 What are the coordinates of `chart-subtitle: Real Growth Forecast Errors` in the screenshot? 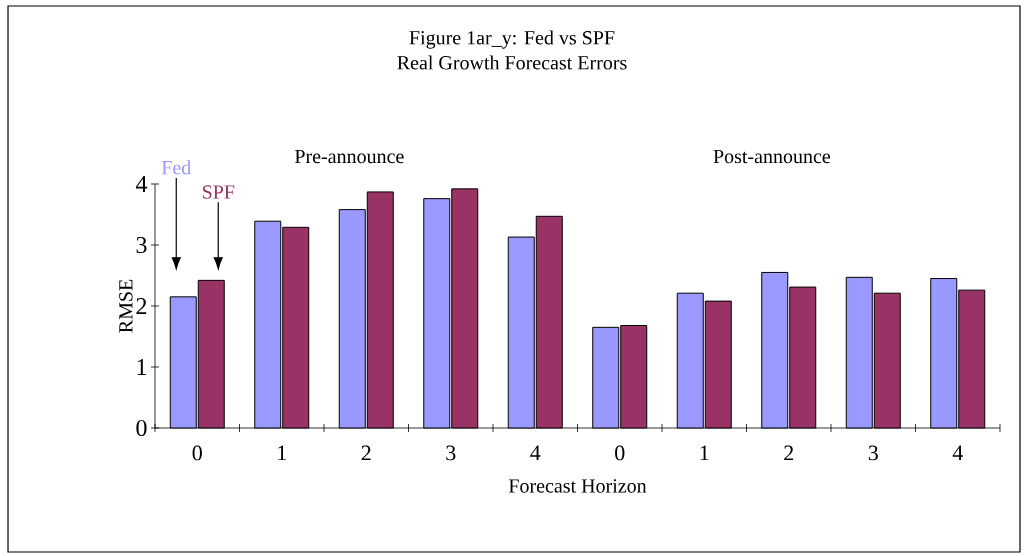 It's located at (512, 62).